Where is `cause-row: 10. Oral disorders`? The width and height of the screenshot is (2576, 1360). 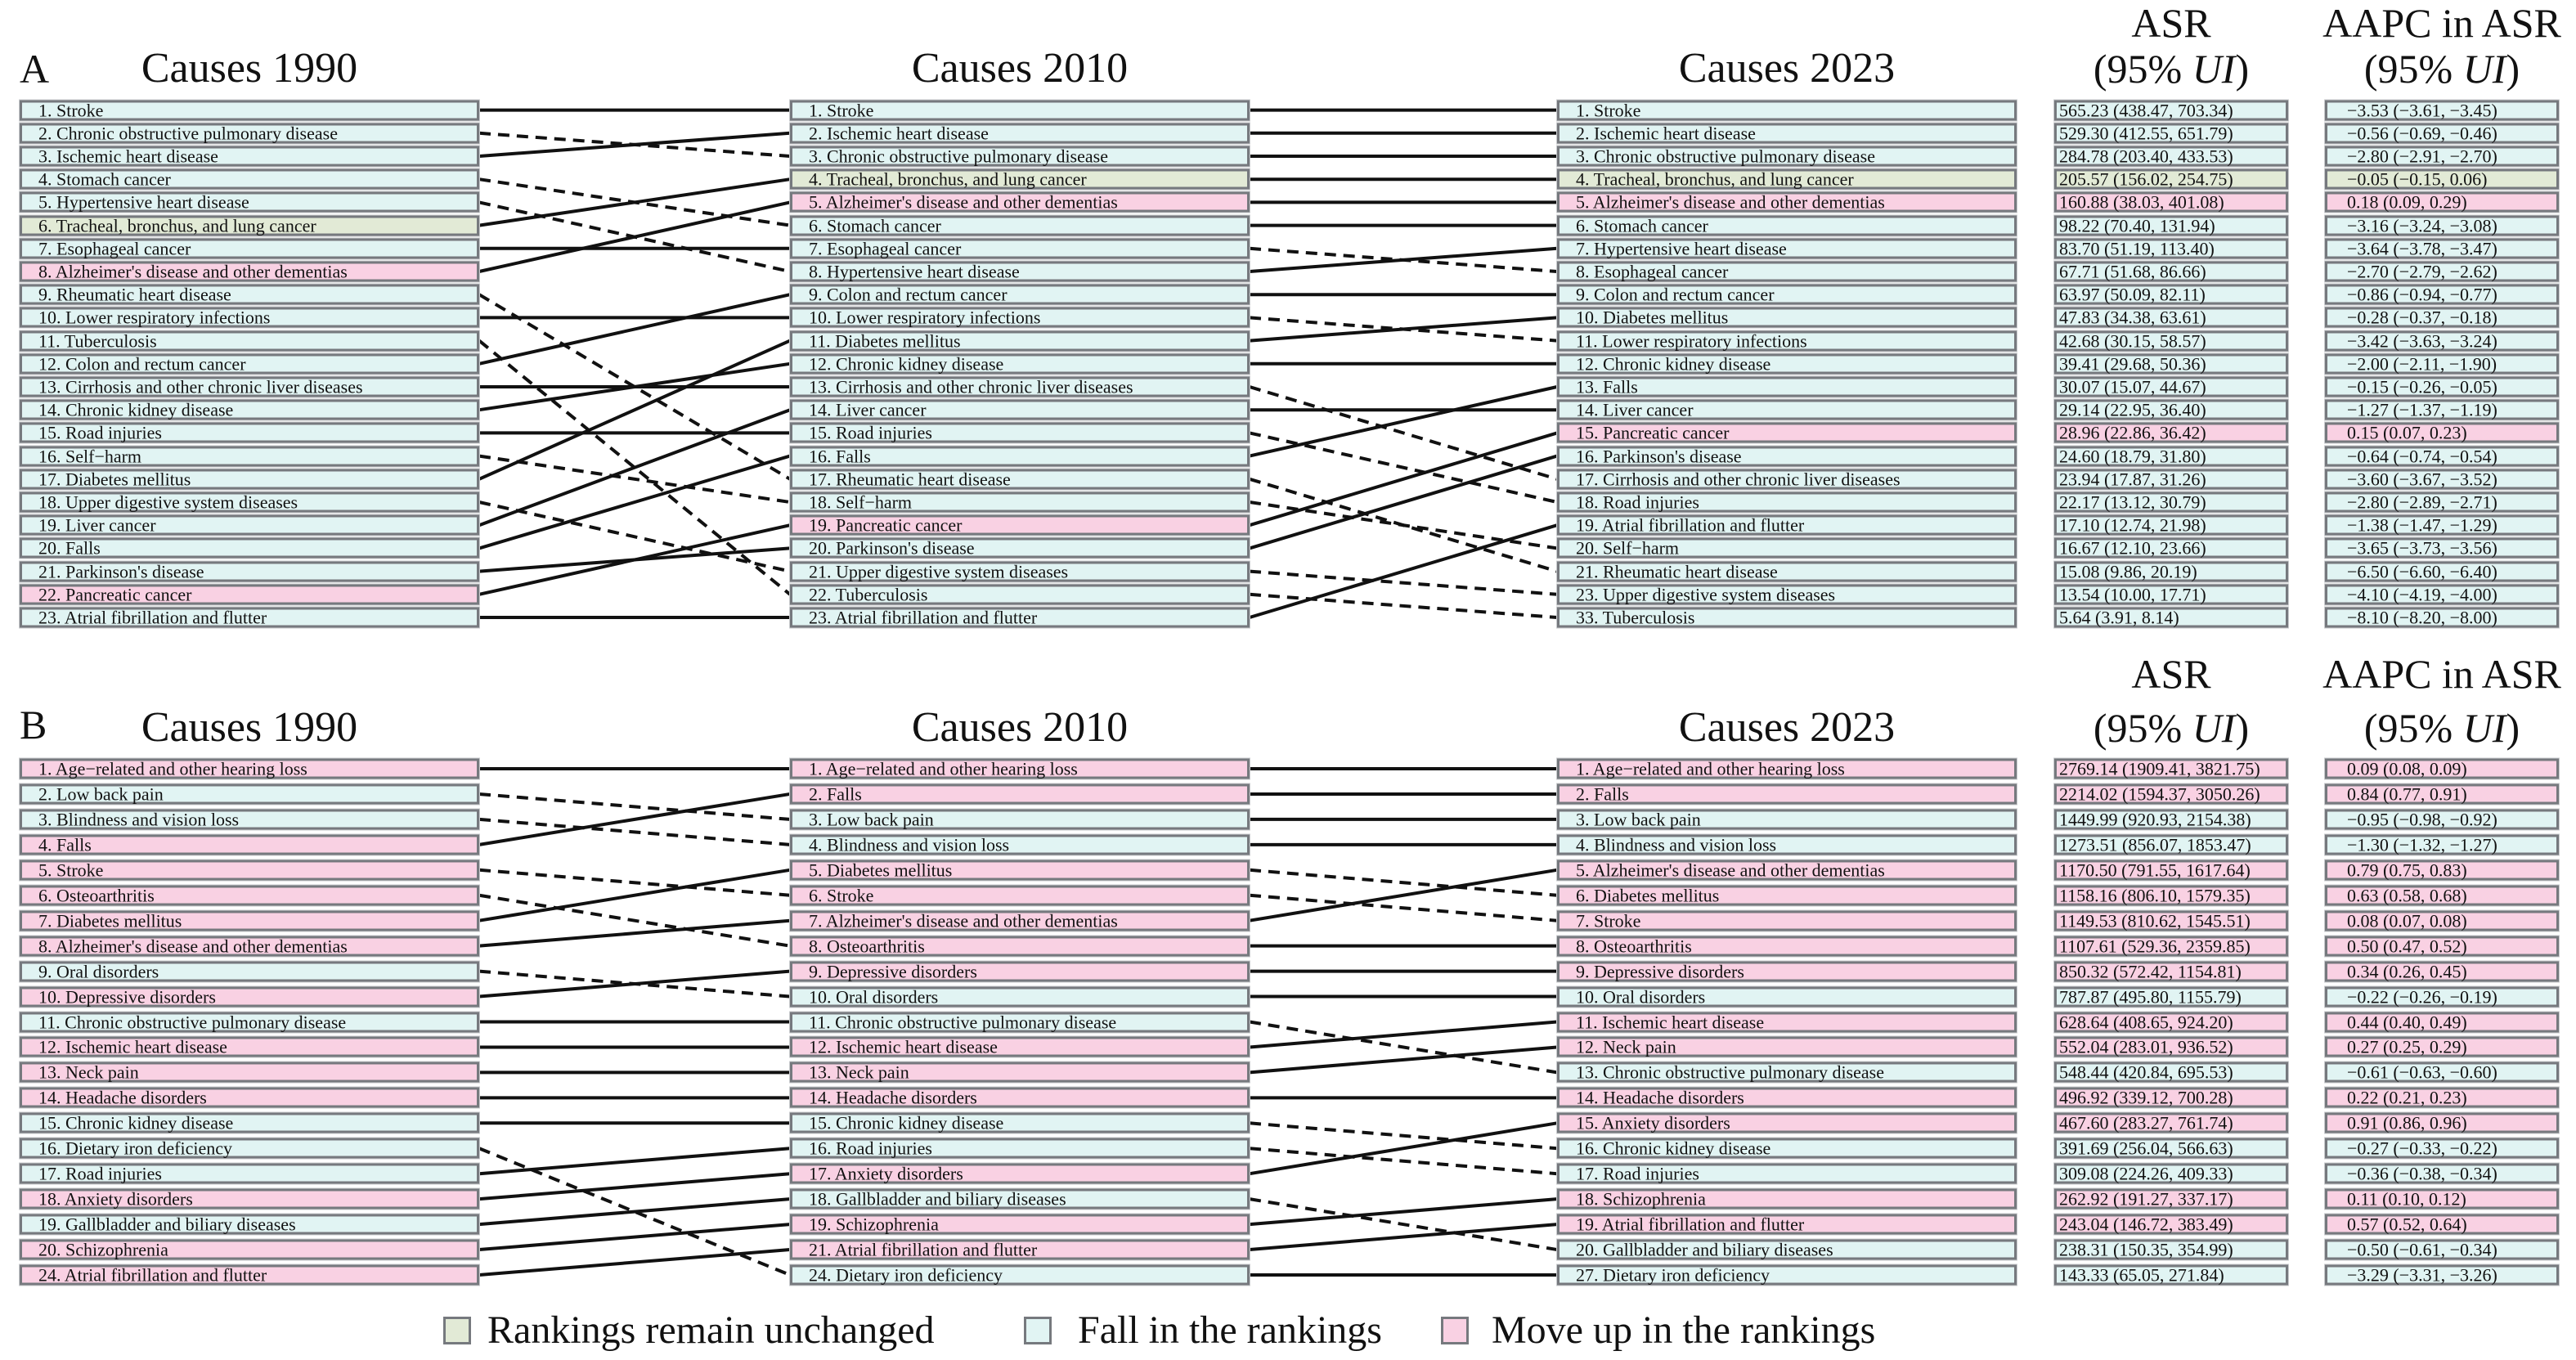 cause-row: 10. Oral disorders is located at coordinates (1020, 997).